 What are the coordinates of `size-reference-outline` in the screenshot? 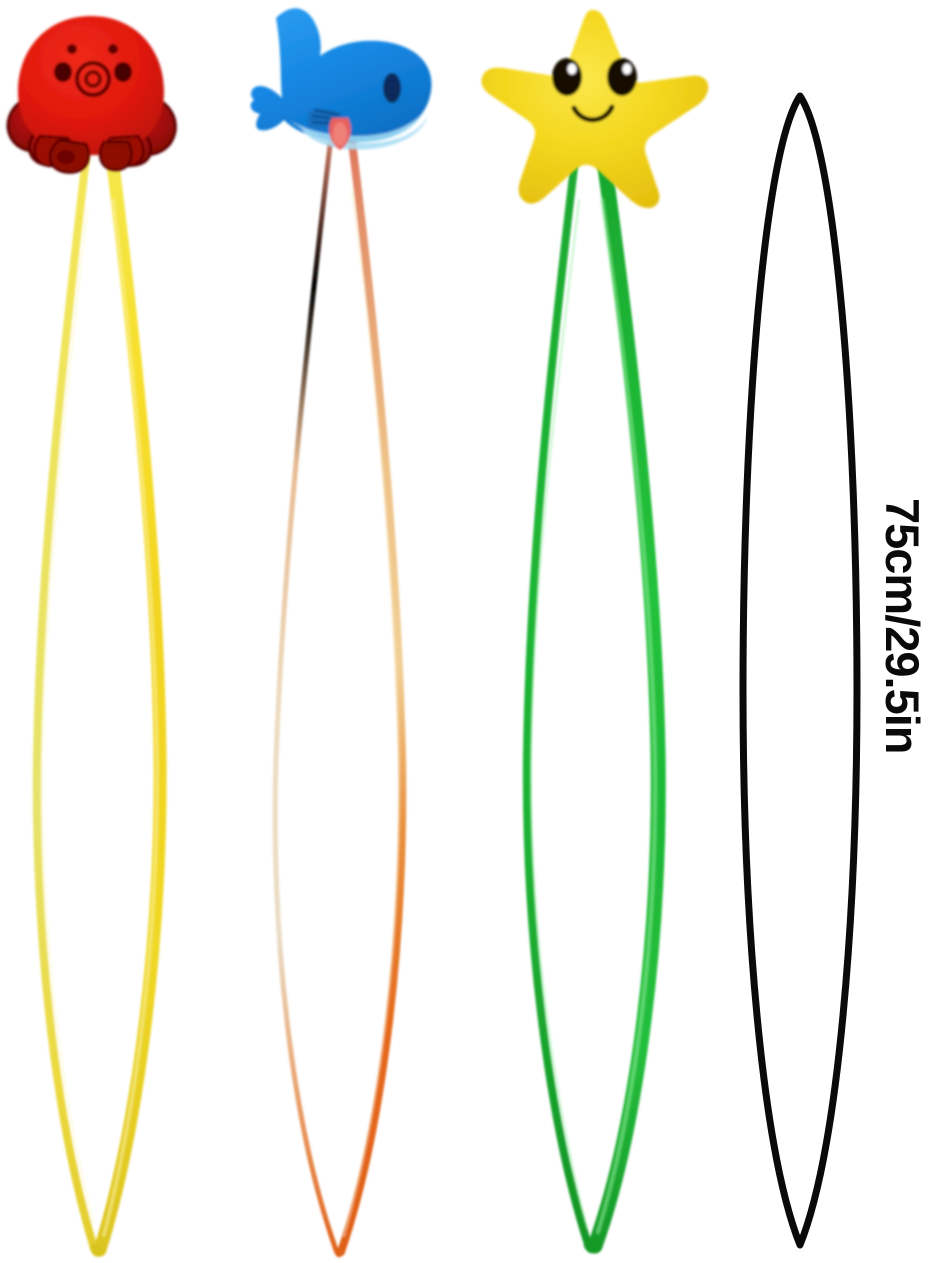 It's located at (800, 670).